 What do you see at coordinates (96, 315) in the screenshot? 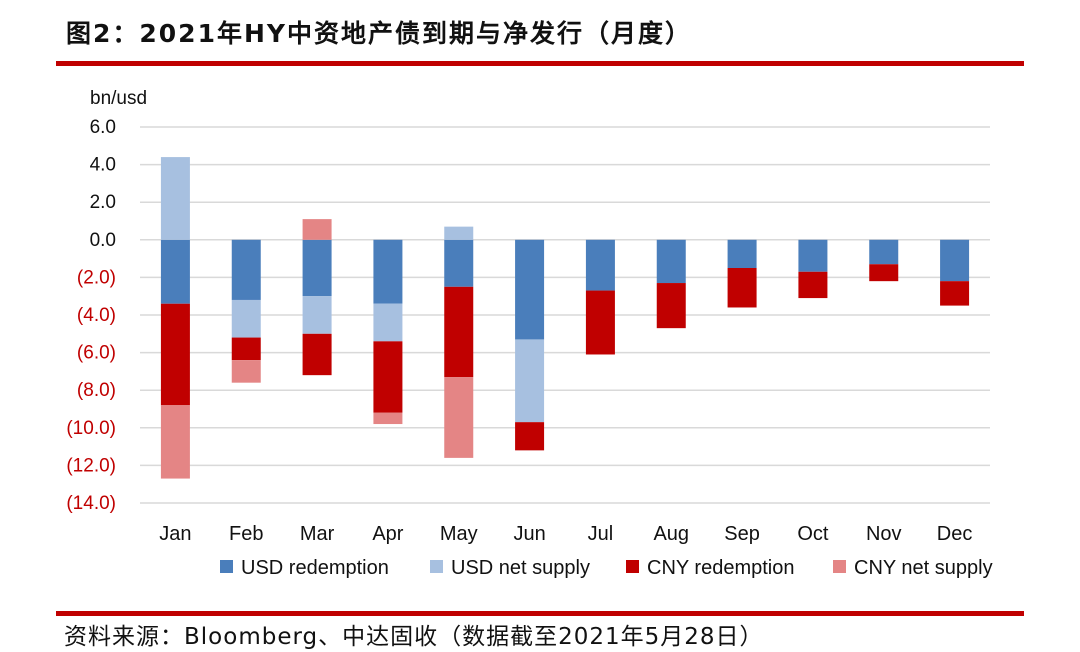
I see `y-tick-label: (4.0)` at bounding box center [96, 315].